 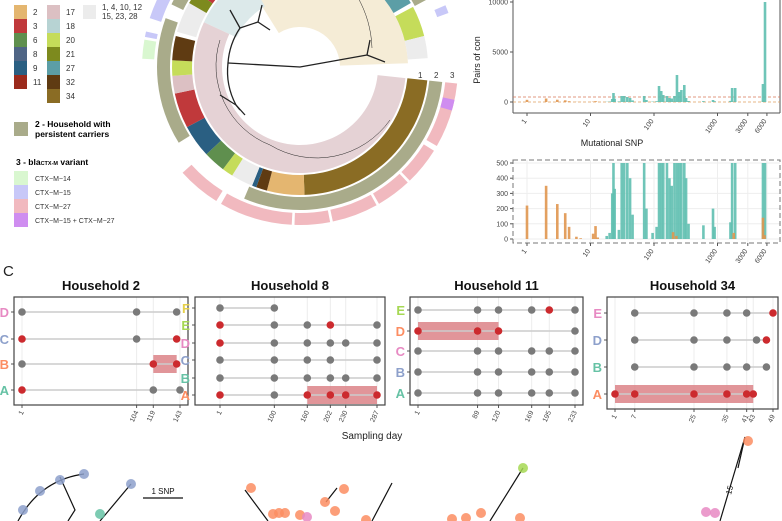 I want to click on x-tick-label: 233, so click(x=573, y=417).